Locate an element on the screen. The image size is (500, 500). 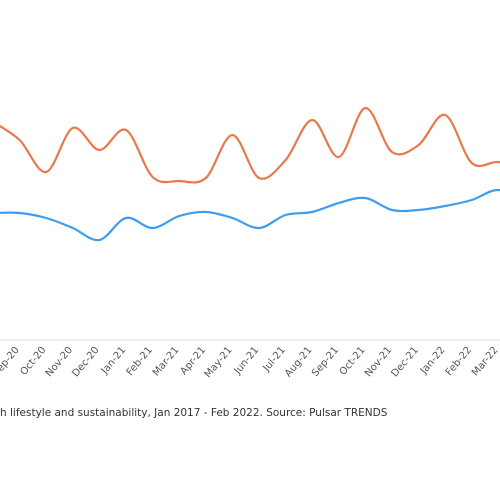
x-tick-label: Dec-21 is located at coordinates (405, 362).